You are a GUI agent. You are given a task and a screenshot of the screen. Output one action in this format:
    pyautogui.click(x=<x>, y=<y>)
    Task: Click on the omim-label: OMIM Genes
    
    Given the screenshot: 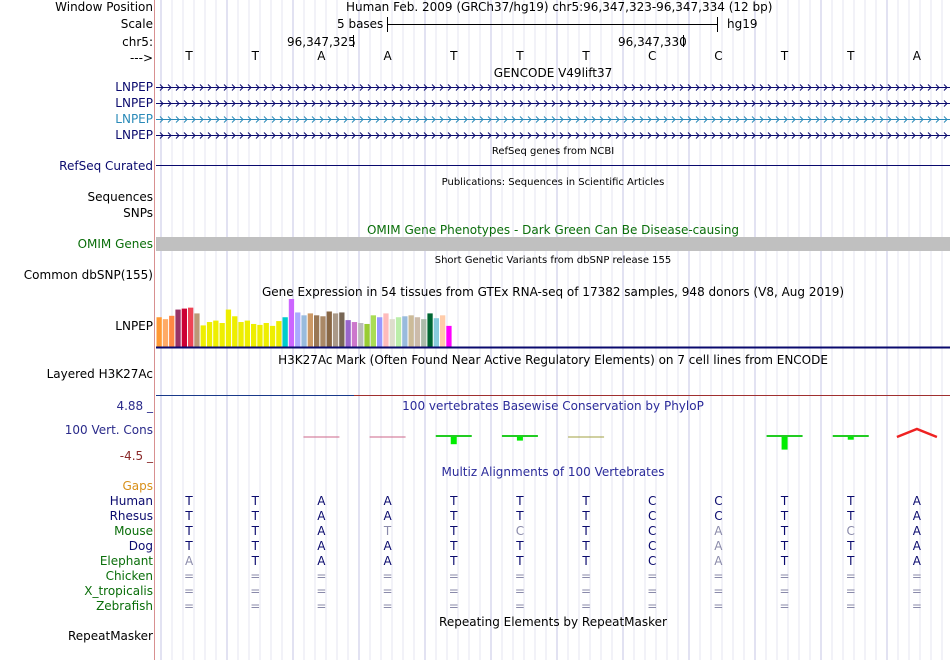 What is the action you would take?
    pyautogui.click(x=115, y=244)
    